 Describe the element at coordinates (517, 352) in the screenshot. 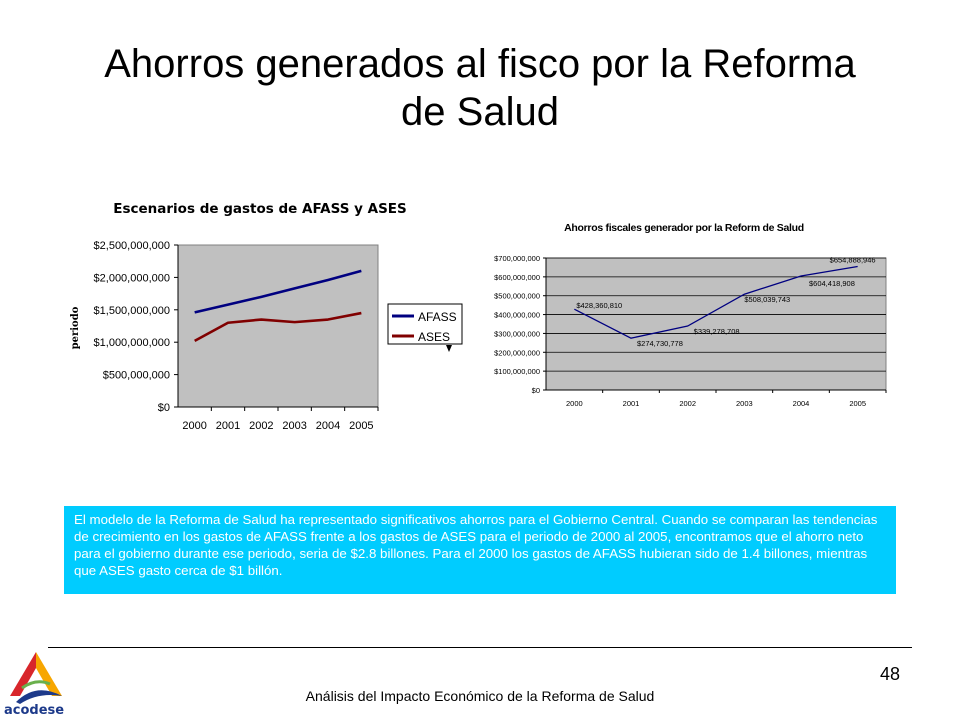

I see `chart2-y-tick-label: $200,000,000` at that location.